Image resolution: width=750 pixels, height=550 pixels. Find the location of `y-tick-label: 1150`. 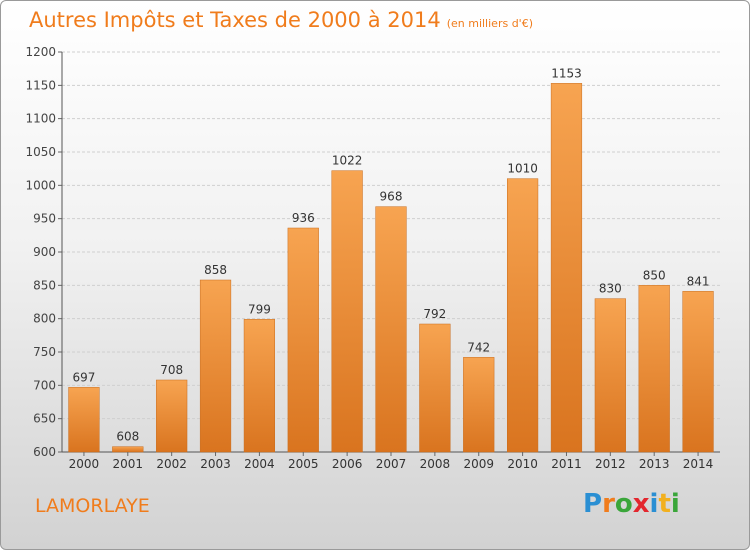

y-tick-label: 1150 is located at coordinates (40, 85).